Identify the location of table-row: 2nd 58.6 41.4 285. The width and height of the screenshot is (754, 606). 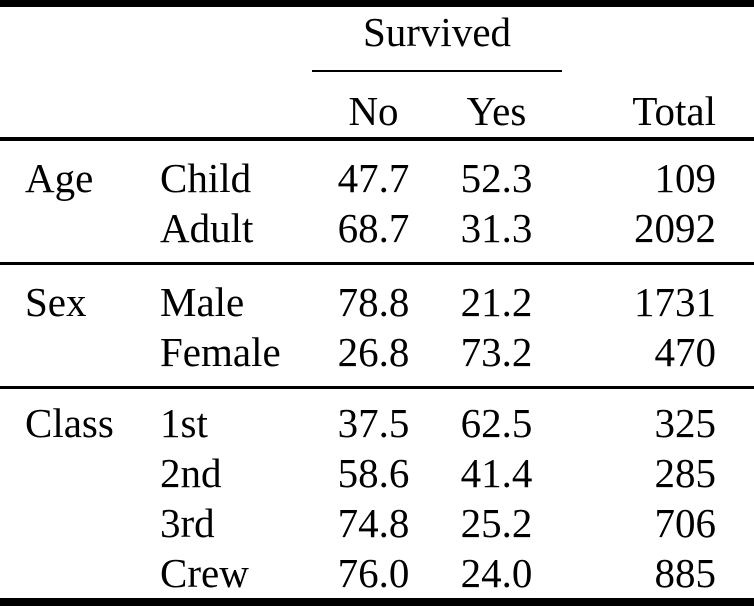
(377, 473).